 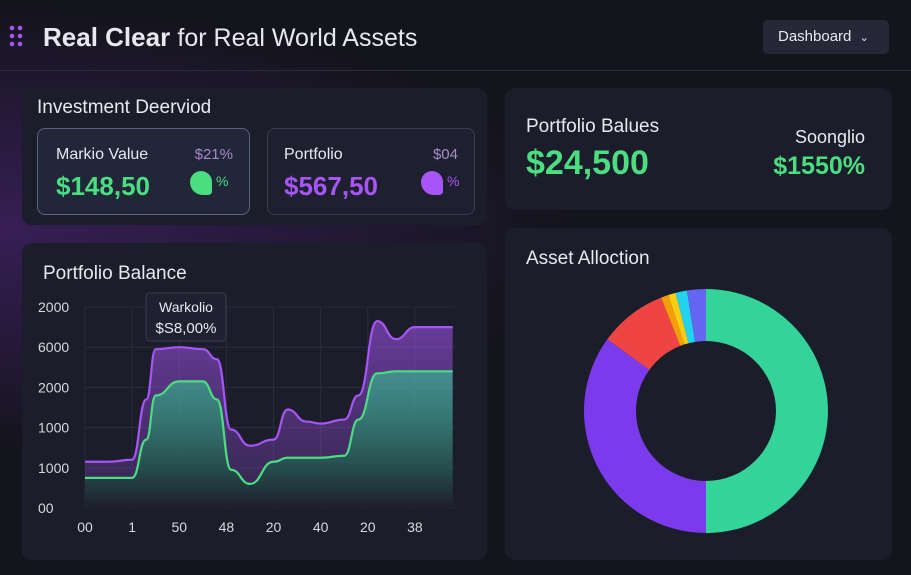 What do you see at coordinates (587, 163) in the screenshot?
I see `summary-value: $24,500` at bounding box center [587, 163].